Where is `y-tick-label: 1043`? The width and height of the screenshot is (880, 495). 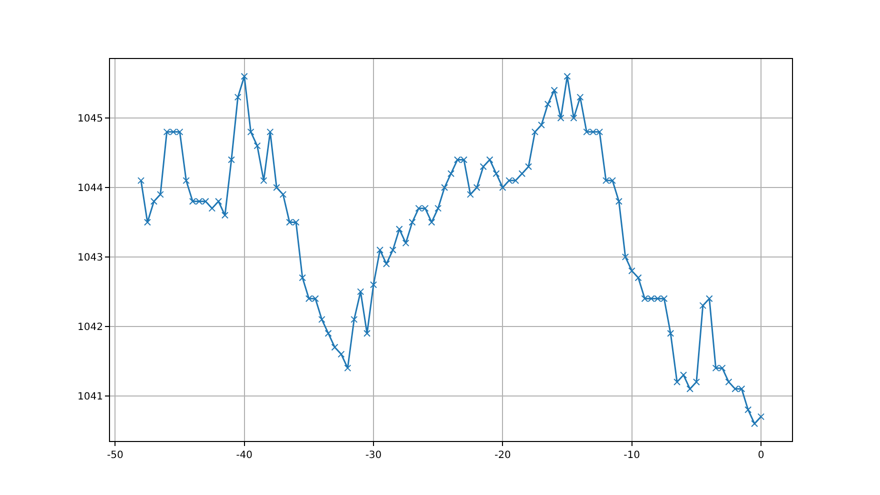 y-tick-label: 1043 is located at coordinates (90, 258).